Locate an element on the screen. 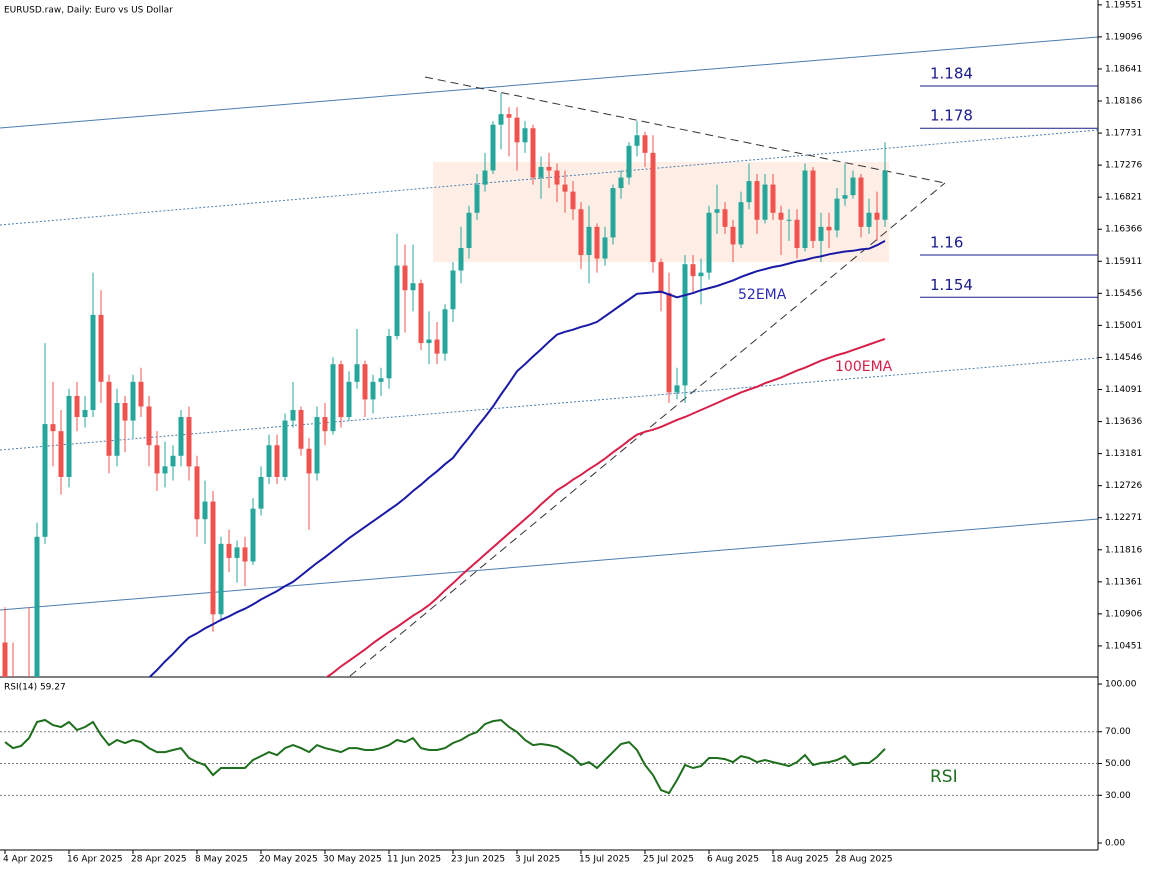  y-tick-label: 1.18641 is located at coordinates (1123, 69).